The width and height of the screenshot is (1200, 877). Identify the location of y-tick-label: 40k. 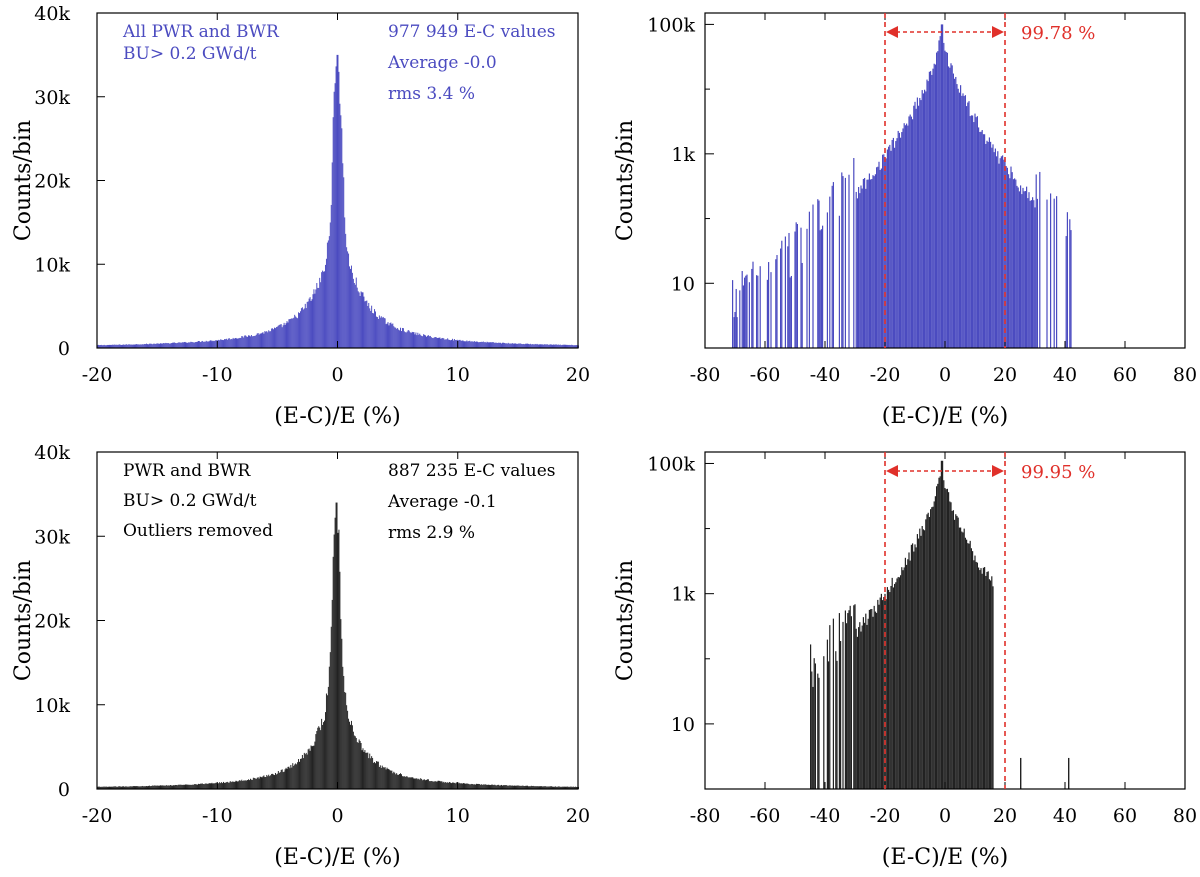
(52, 14).